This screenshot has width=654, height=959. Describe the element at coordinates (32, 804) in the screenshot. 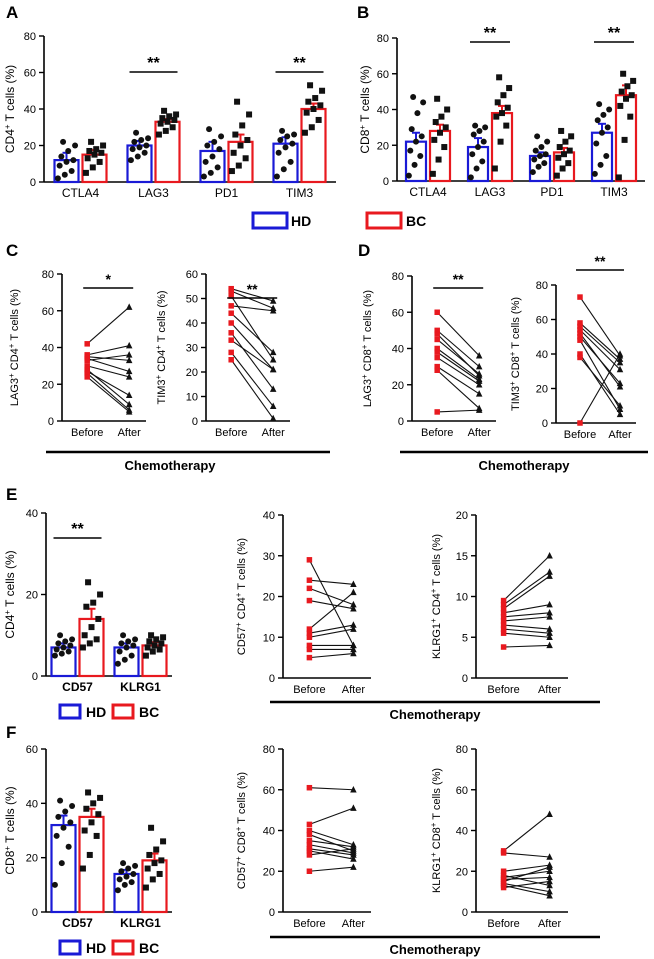

I see `f-ytick-label-2: 40` at that location.